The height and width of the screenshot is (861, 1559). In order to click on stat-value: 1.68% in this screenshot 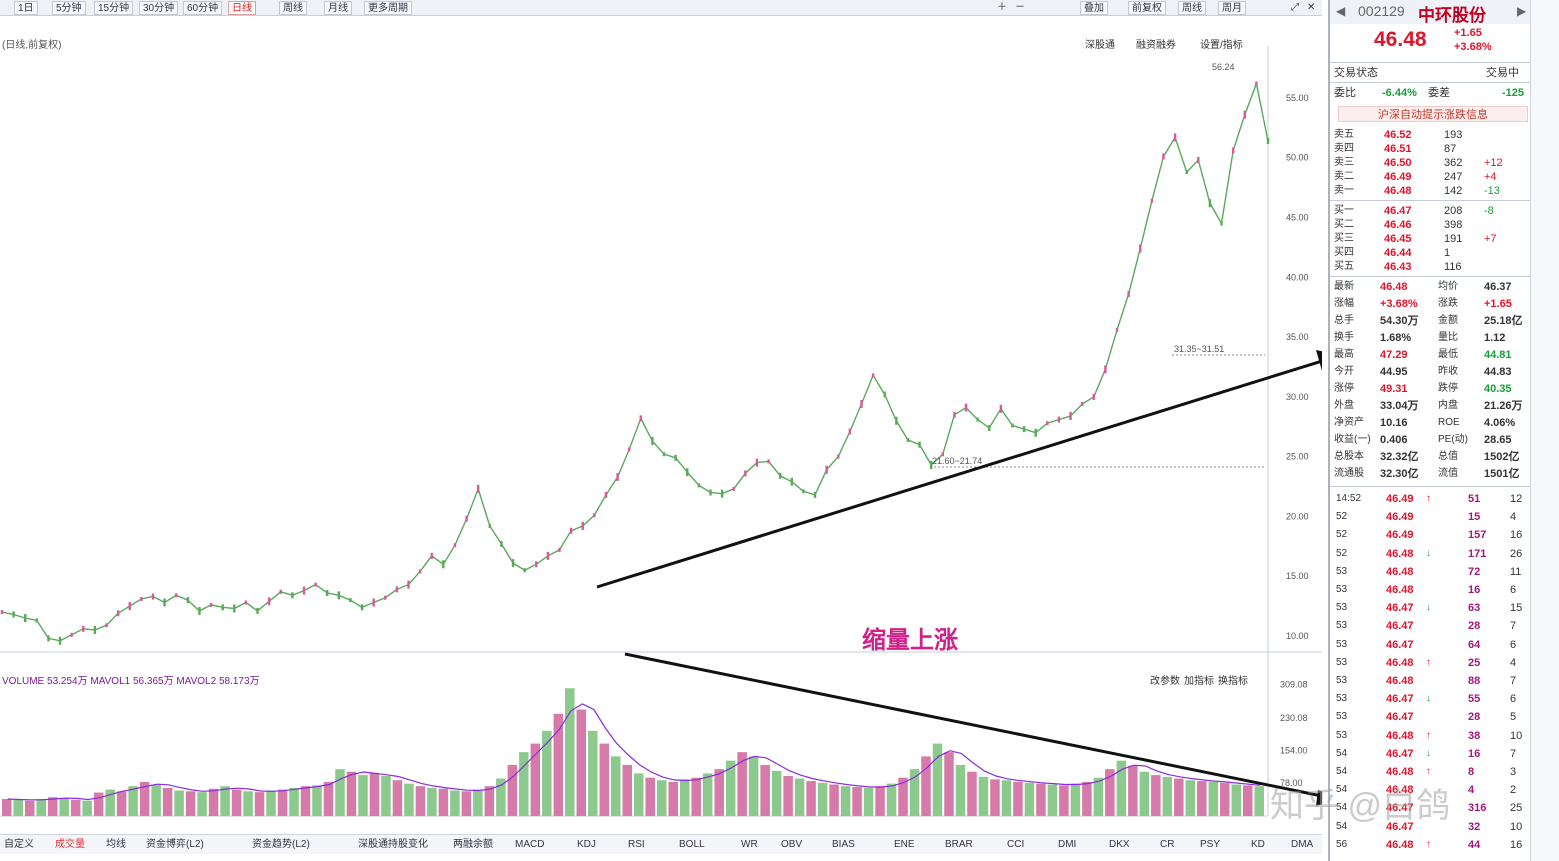, I will do `click(1396, 338)`.